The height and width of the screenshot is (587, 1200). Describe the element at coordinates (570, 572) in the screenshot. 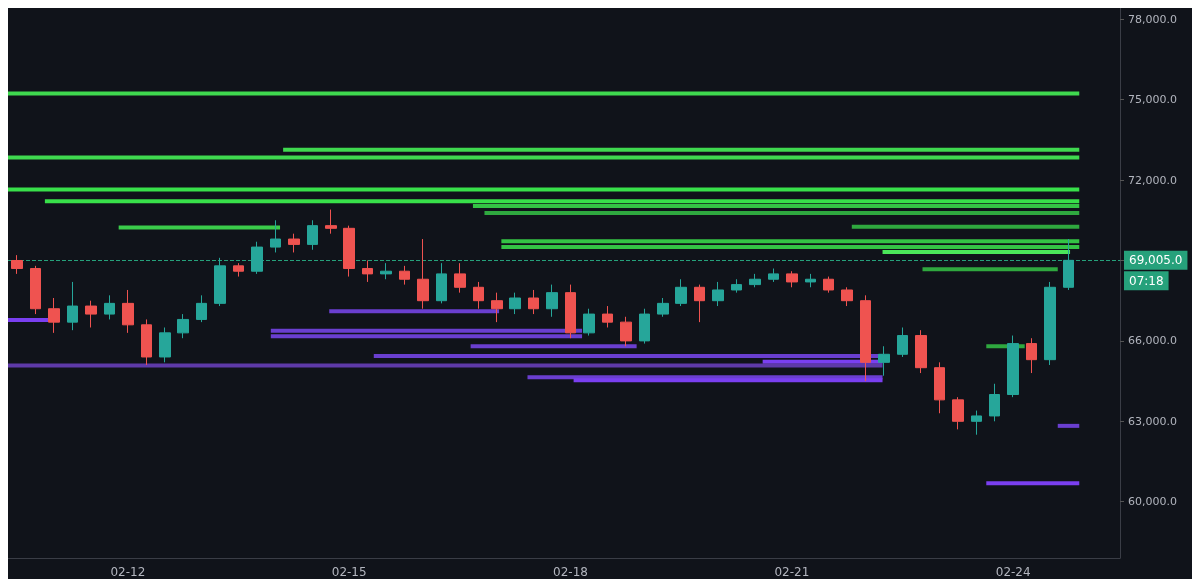

I see `x-tick-label: 02-18` at that location.